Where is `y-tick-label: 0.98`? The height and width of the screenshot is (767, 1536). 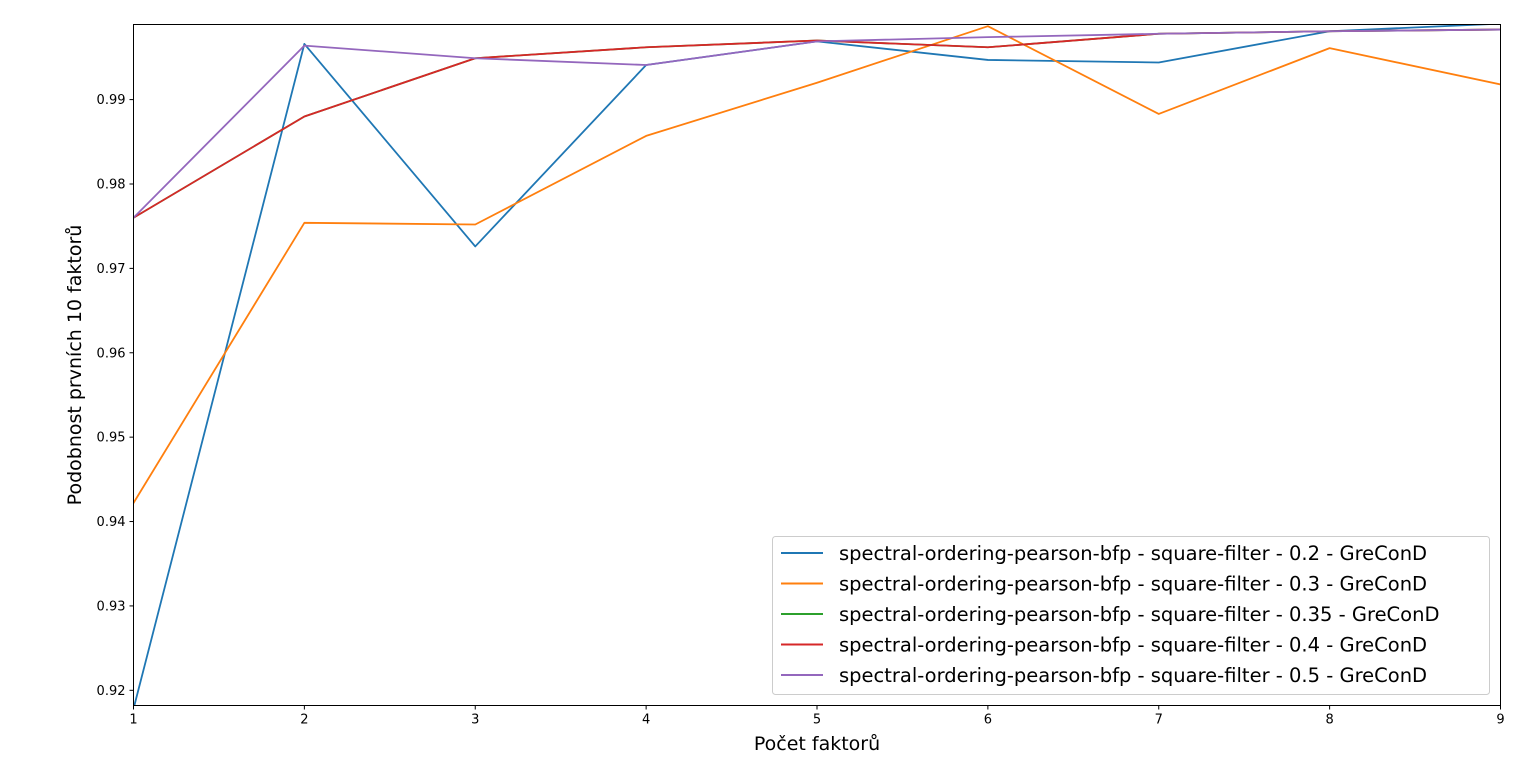
y-tick-label: 0.98 is located at coordinates (111, 184).